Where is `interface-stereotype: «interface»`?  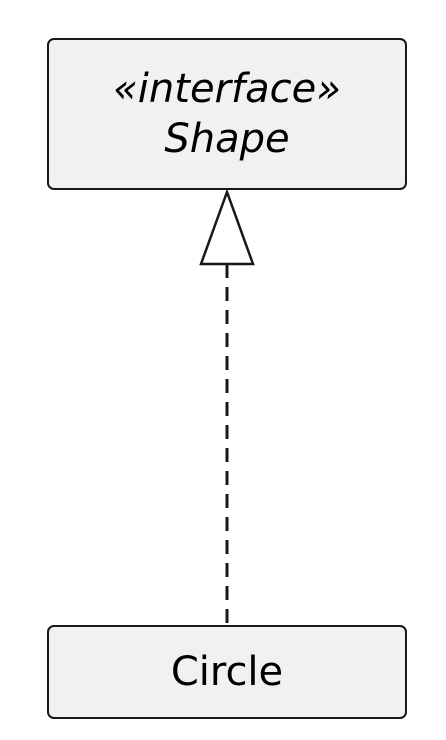
interface-stereotype: «interface» is located at coordinates (227, 89).